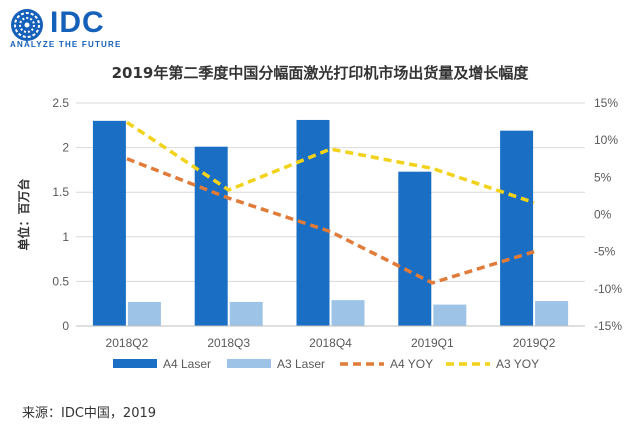 The height and width of the screenshot is (431, 640). I want to click on legend-label: A4 YOY, so click(411, 364).